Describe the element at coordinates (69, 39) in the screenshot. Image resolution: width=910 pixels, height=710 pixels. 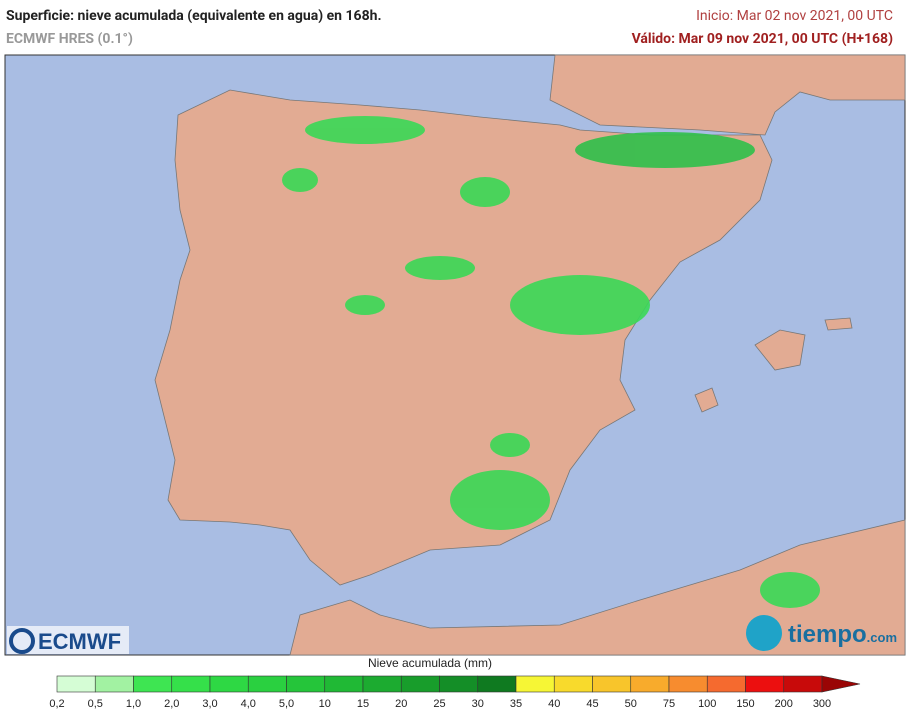
I see `model-name: ECMWF HRES (0.1°)` at that location.